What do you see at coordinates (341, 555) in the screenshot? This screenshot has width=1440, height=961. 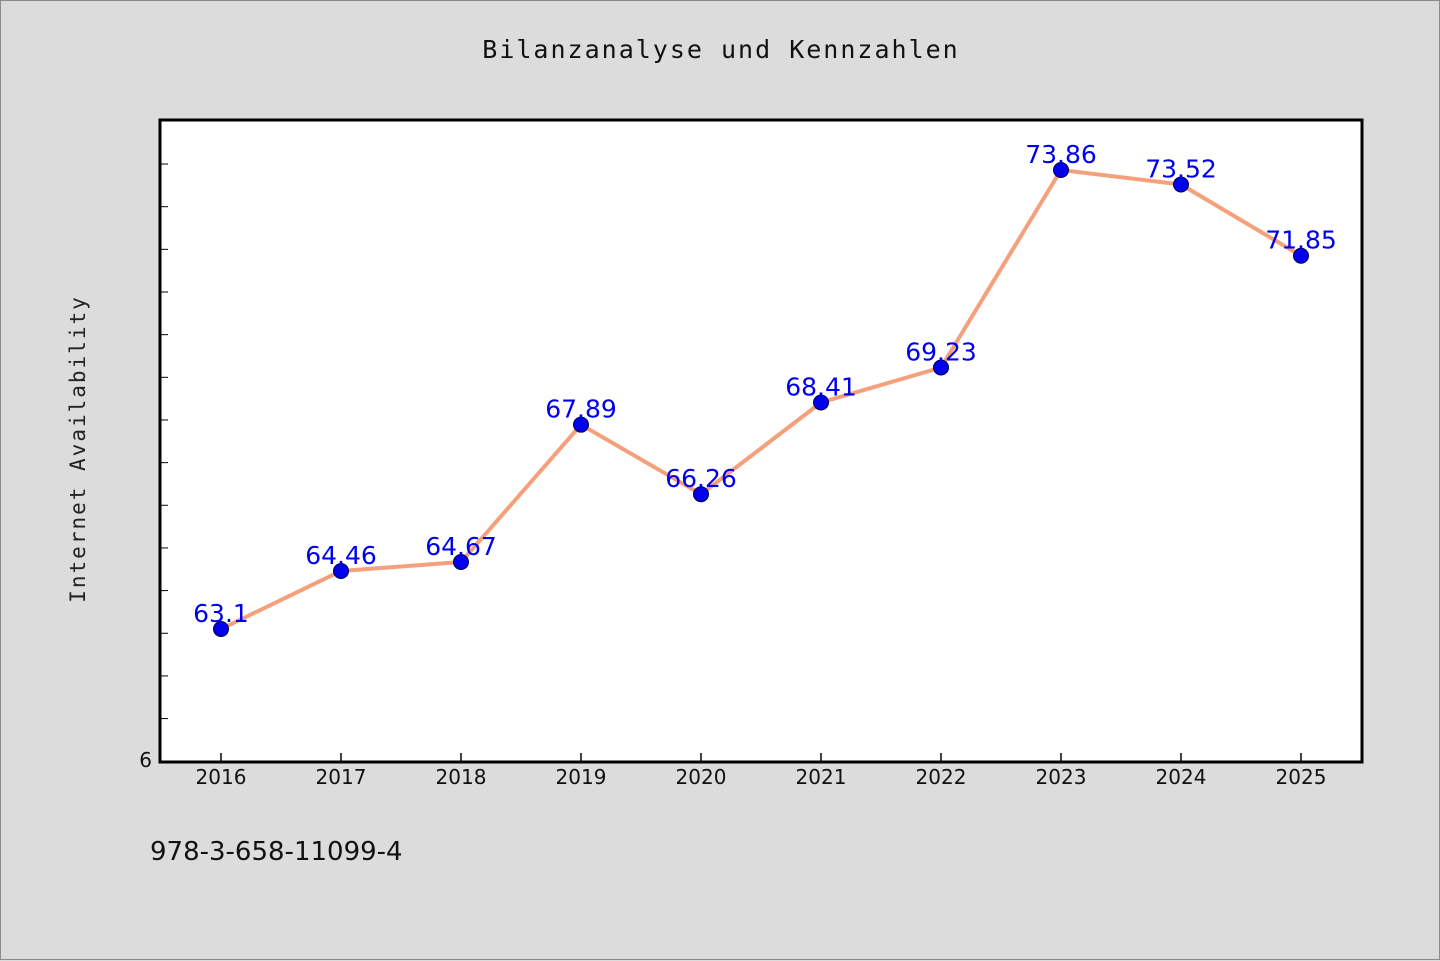 I see `data-label: 64.46` at bounding box center [341, 555].